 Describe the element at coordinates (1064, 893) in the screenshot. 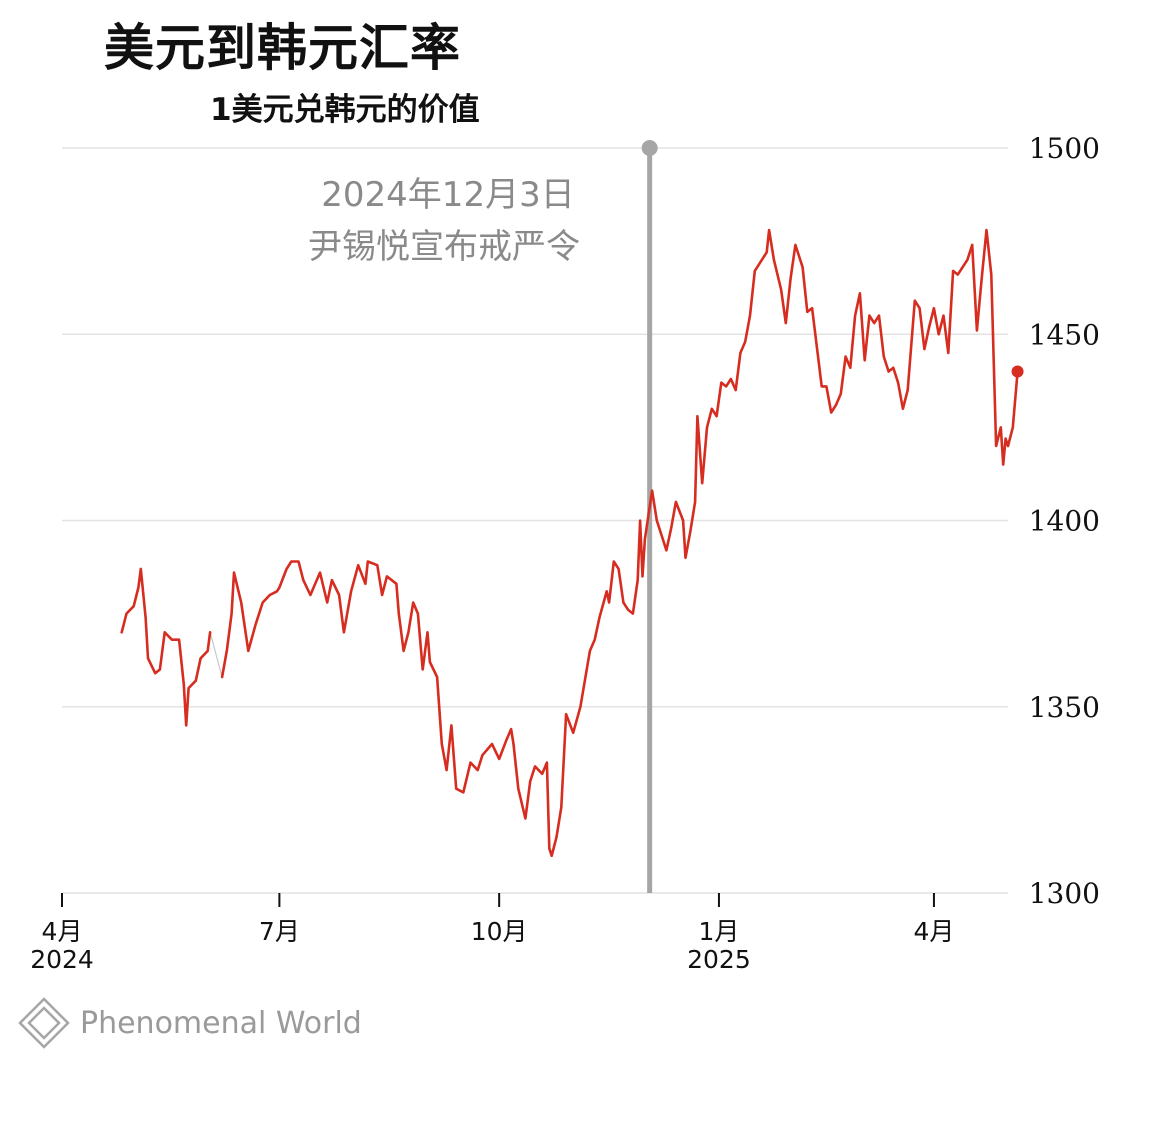

I see `y-tick-label: 1300` at that location.